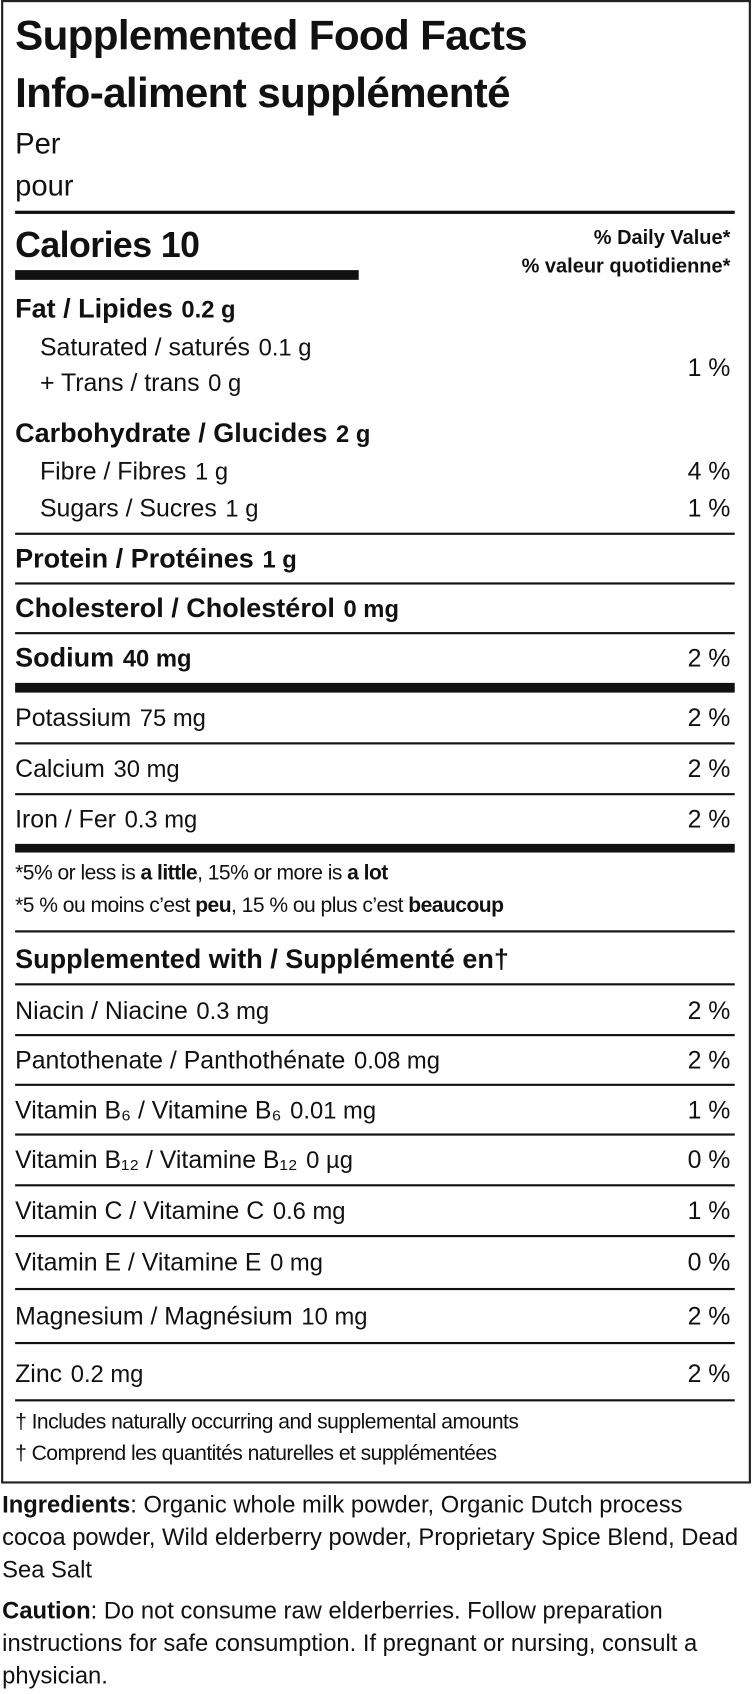  I want to click on nutrient-row: Cholesterol / Cholestérol 0 mg, so click(372, 608).